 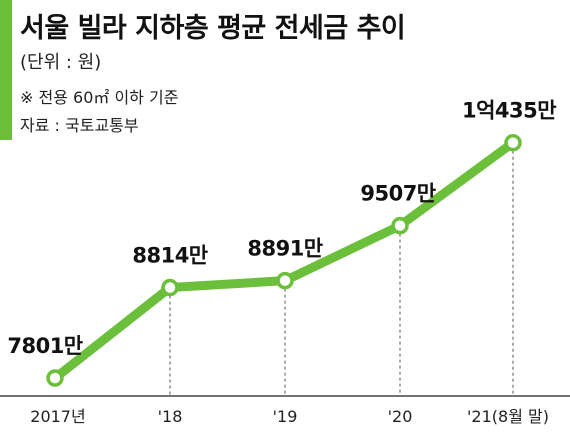 I want to click on x-tick-label: '21(8월 말), so click(x=508, y=416).